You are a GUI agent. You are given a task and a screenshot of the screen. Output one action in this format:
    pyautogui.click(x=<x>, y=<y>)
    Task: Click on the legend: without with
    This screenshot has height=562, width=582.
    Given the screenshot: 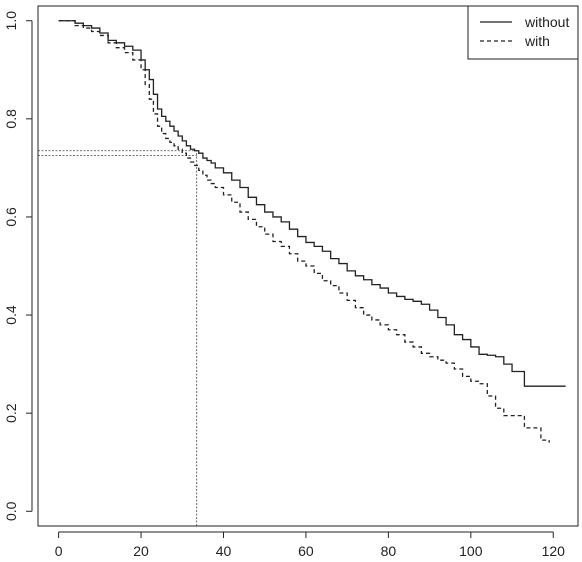 What is the action you would take?
    pyautogui.click(x=523, y=32)
    